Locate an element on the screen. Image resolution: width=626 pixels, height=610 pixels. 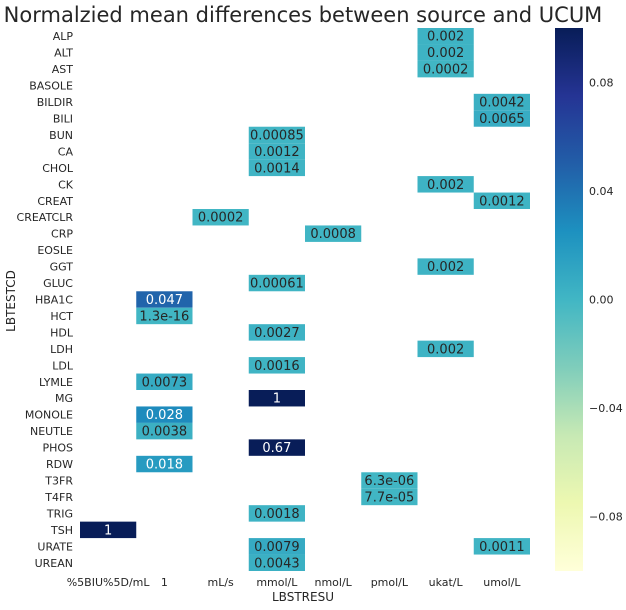
y-tick-label: BILDIR is located at coordinates (55, 102).